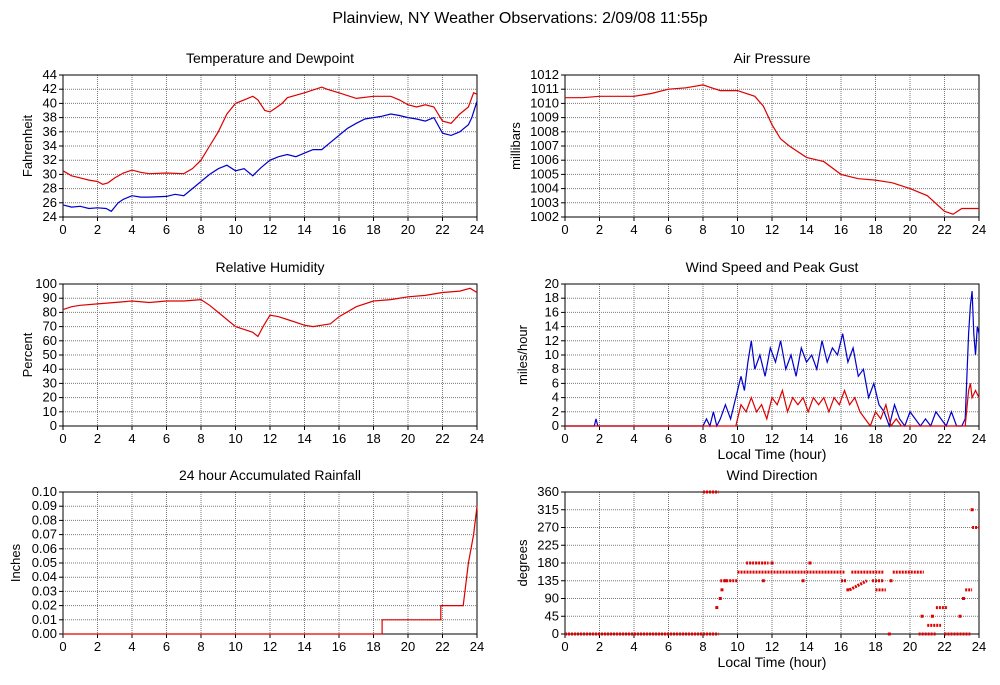 The image size is (1000, 685). I want to click on wind_speed-ytick-label: 16, so click(552, 311).